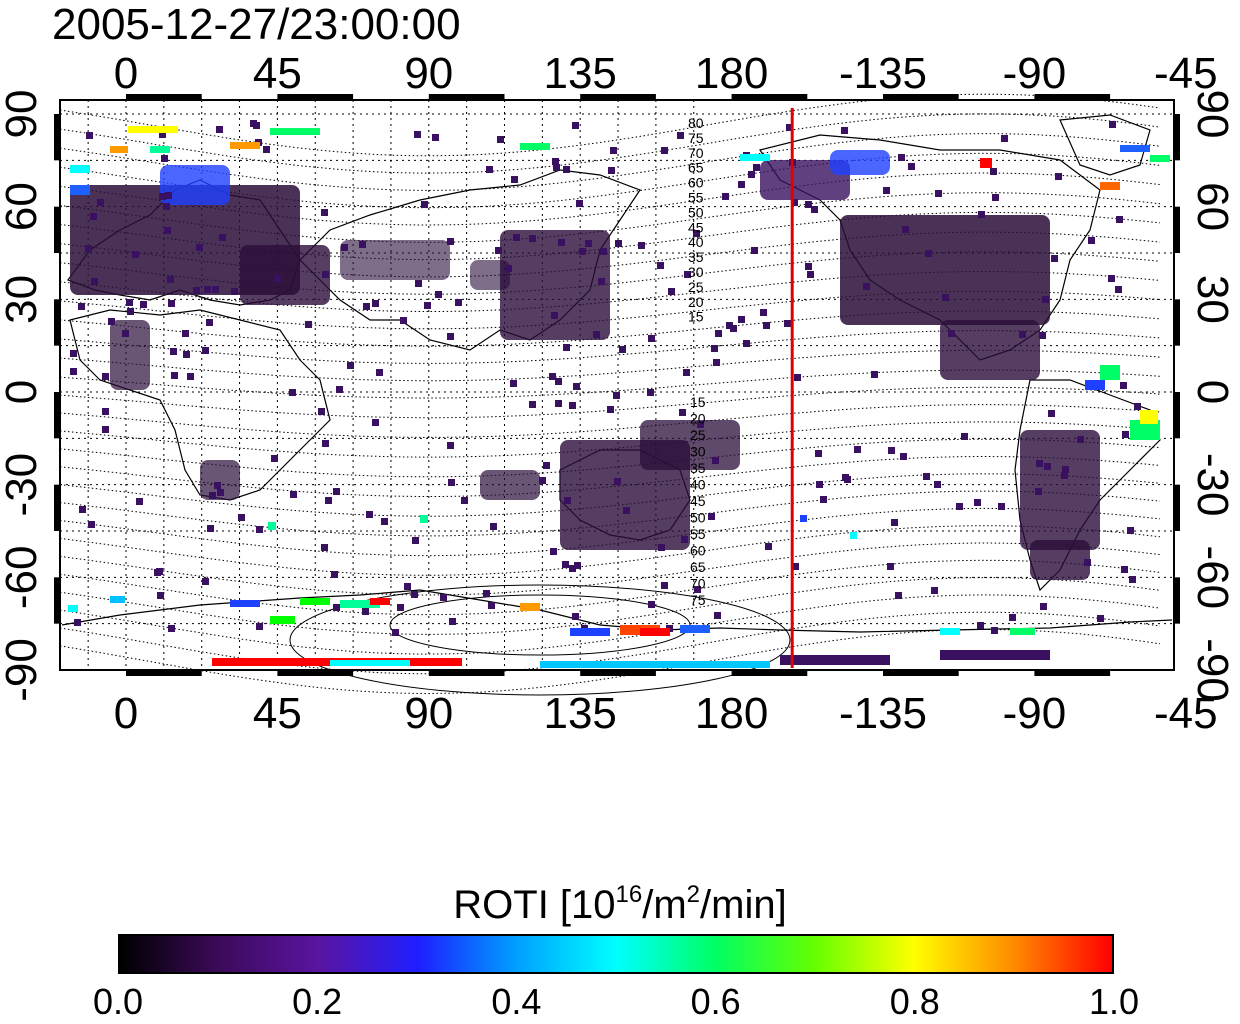 The image size is (1240, 1024). What do you see at coordinates (696, 317) in the screenshot?
I see `contour-label-north: 15` at bounding box center [696, 317].